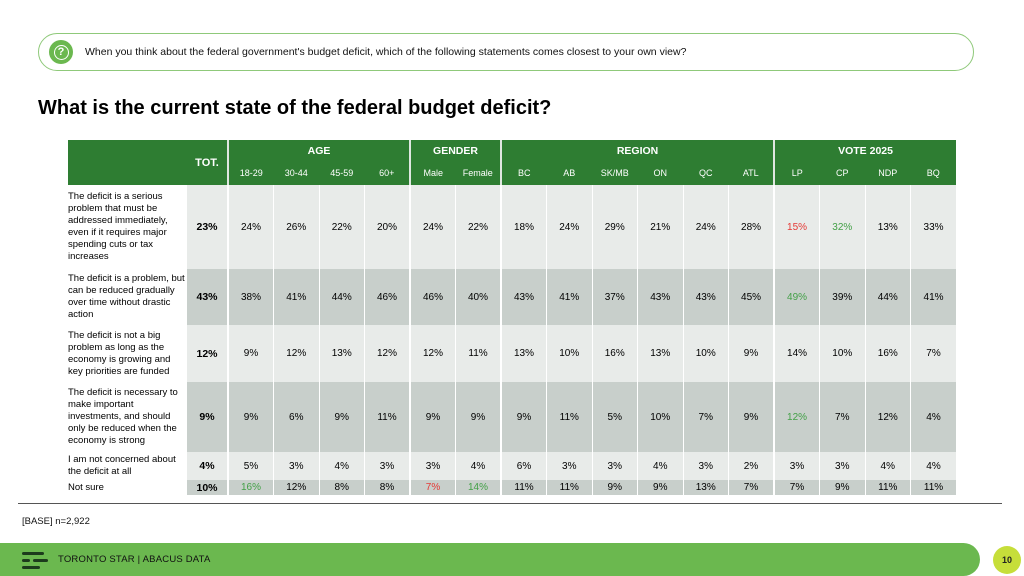 The image size is (1024, 576). Describe the element at coordinates (432, 173) in the screenshot. I see `column-header: Male` at that location.